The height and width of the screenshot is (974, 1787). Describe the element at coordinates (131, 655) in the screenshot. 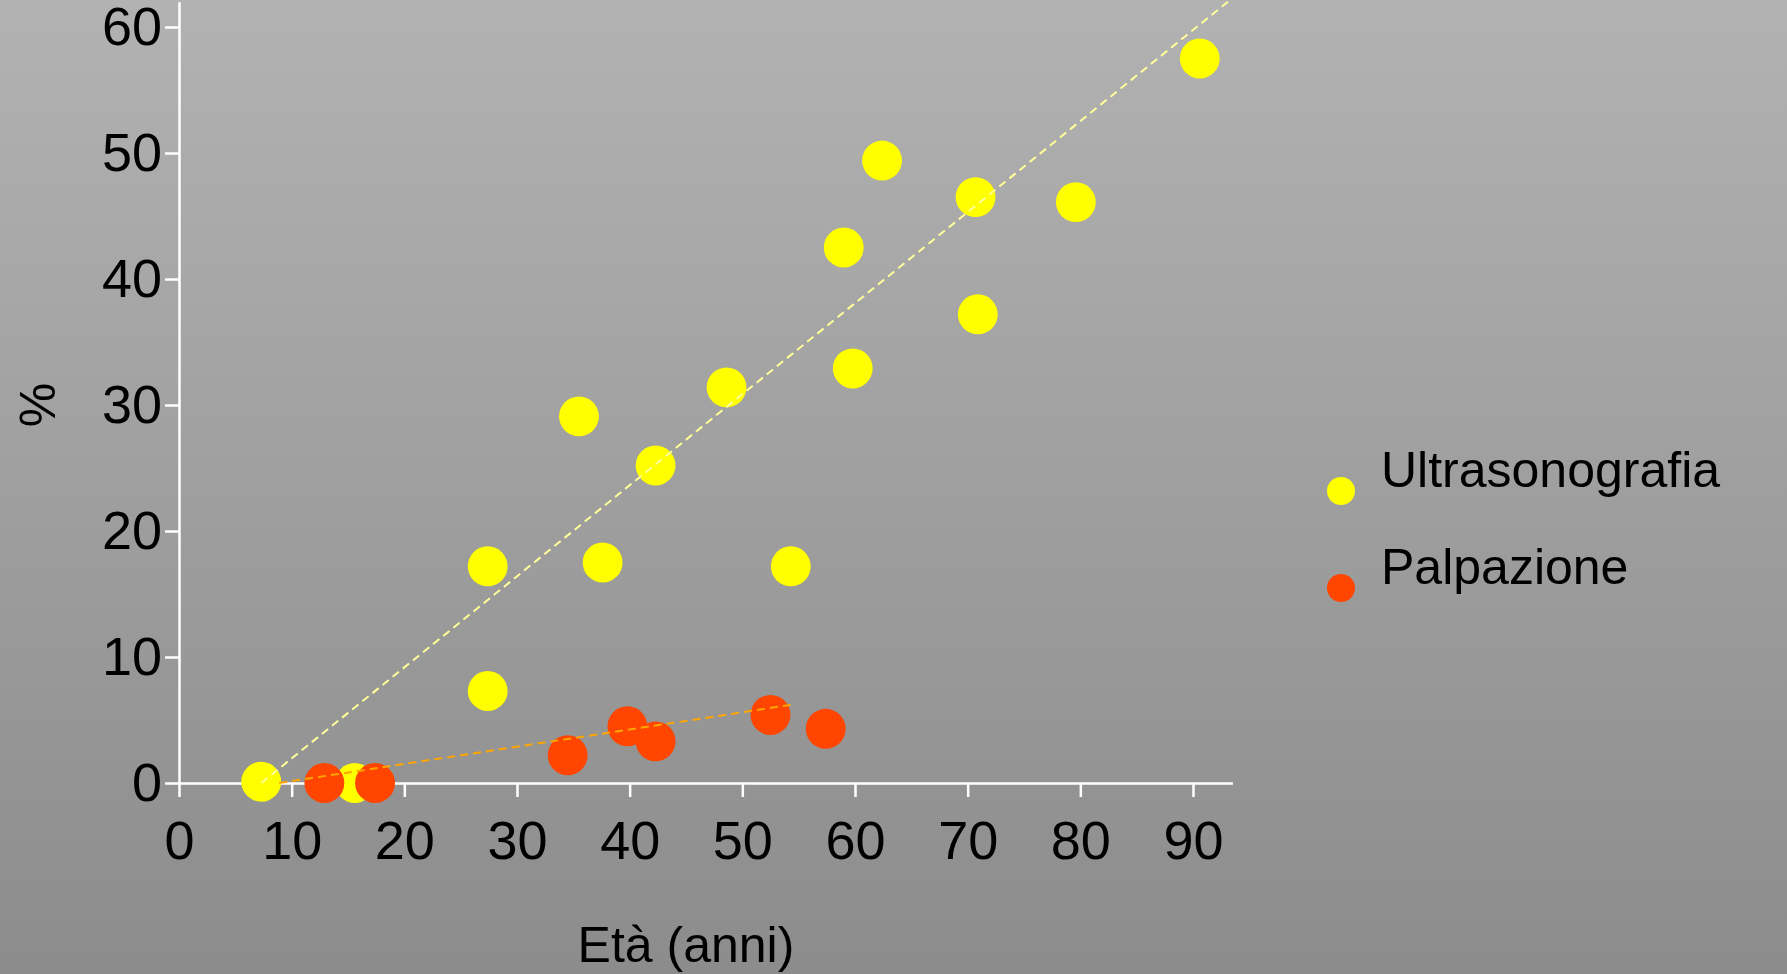

I see `y-tick-label: 10` at that location.